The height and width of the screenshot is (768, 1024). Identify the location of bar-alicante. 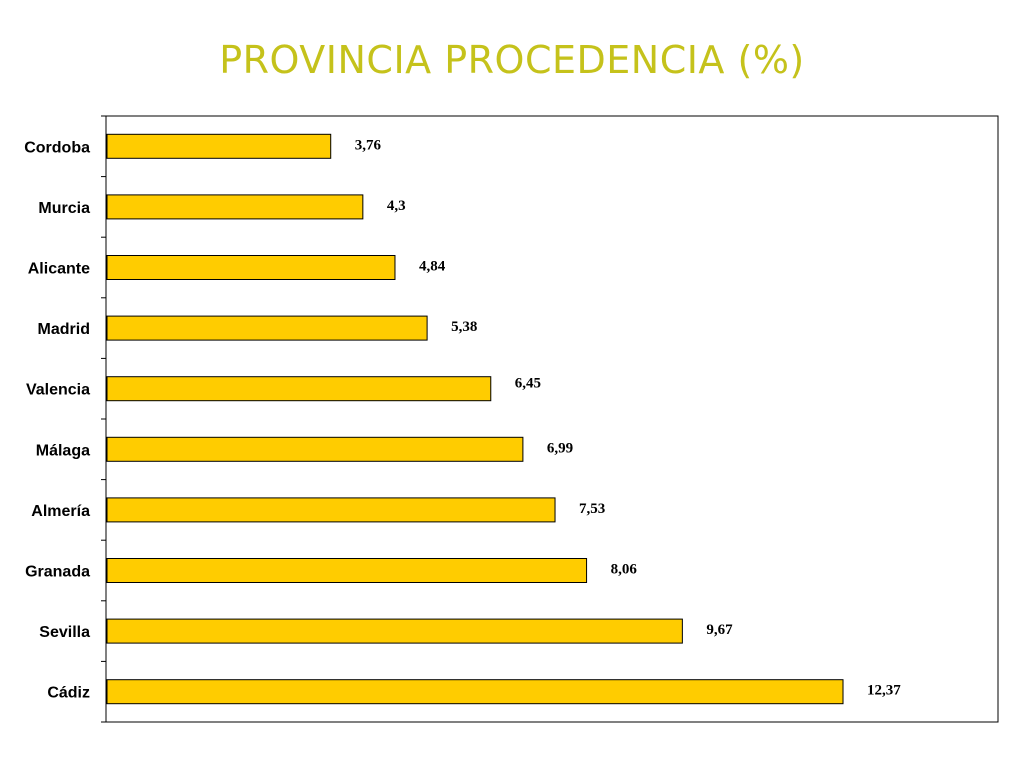
(251, 267).